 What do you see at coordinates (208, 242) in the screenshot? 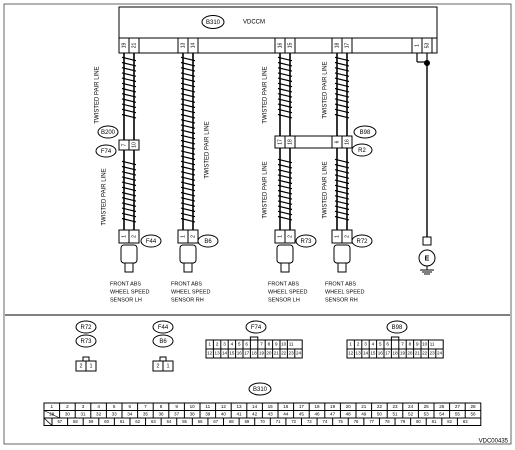
I see `sensor-connector-label-1: B6` at bounding box center [208, 242].